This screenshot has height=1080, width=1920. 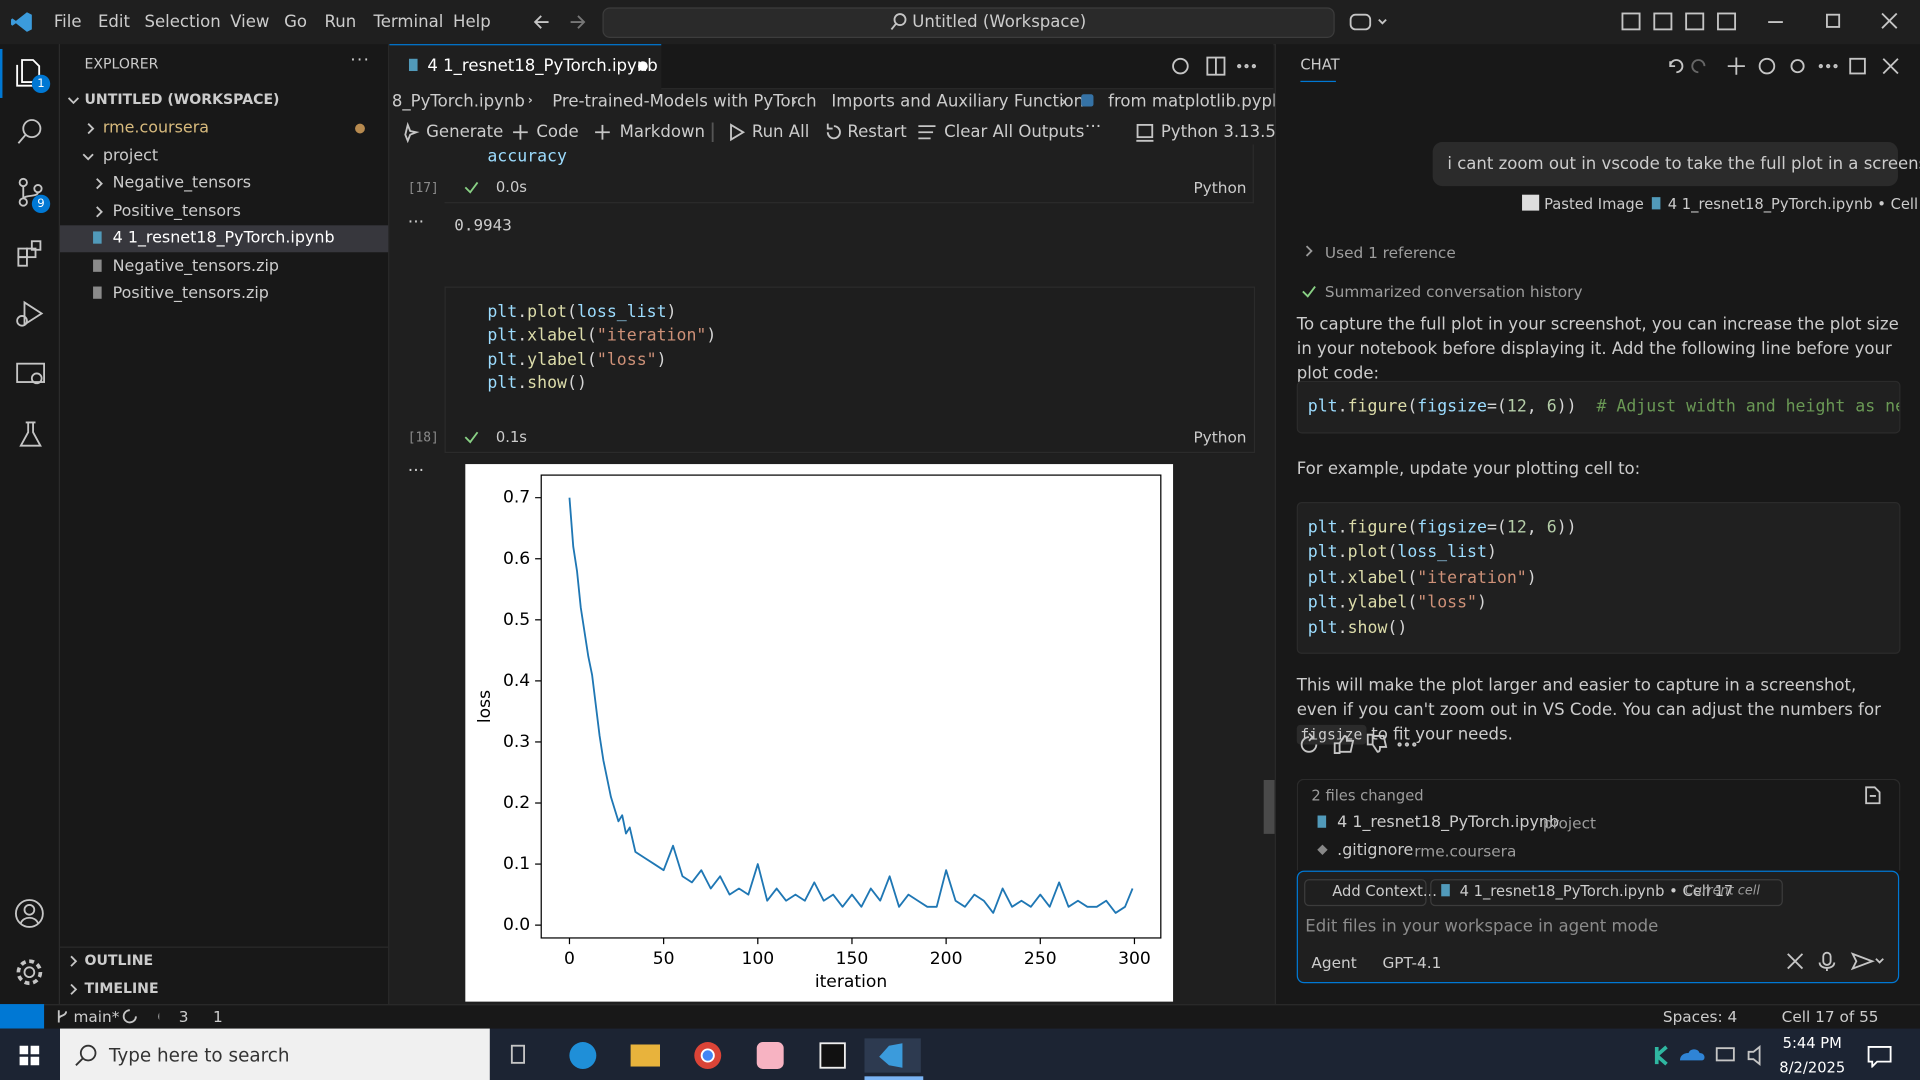 I want to click on tab, so click(x=525, y=67).